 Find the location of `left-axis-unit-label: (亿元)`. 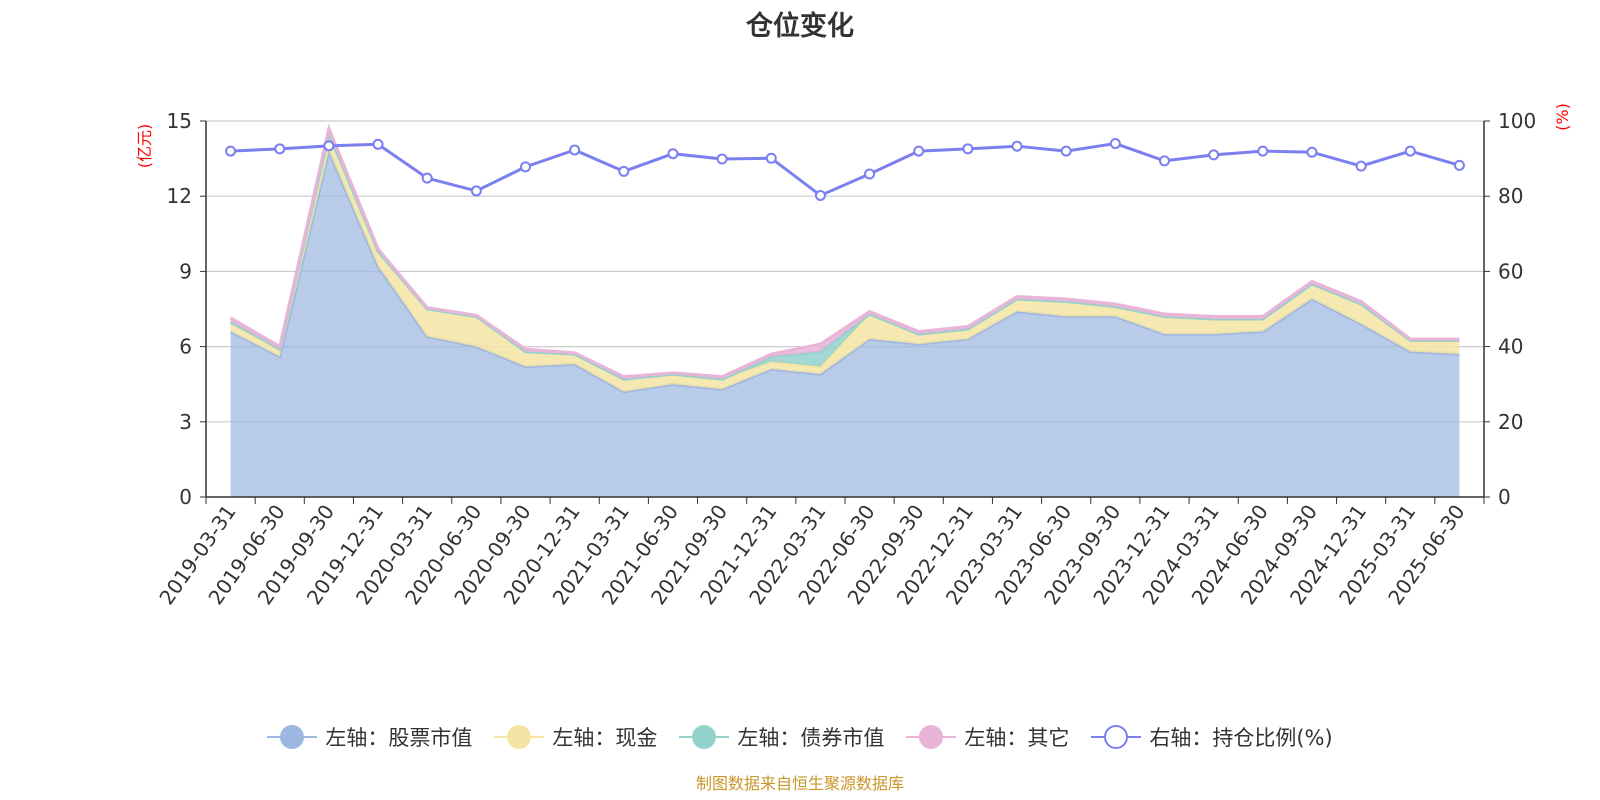

left-axis-unit-label: (亿元) is located at coordinates (144, 146).